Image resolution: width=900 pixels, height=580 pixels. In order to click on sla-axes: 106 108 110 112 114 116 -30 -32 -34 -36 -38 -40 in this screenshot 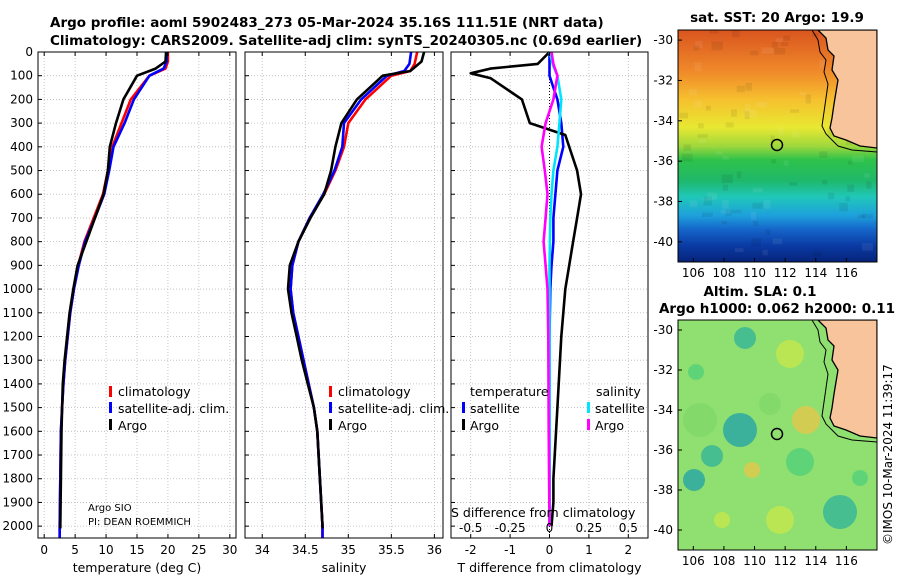, I will do `click(755, 445)`.